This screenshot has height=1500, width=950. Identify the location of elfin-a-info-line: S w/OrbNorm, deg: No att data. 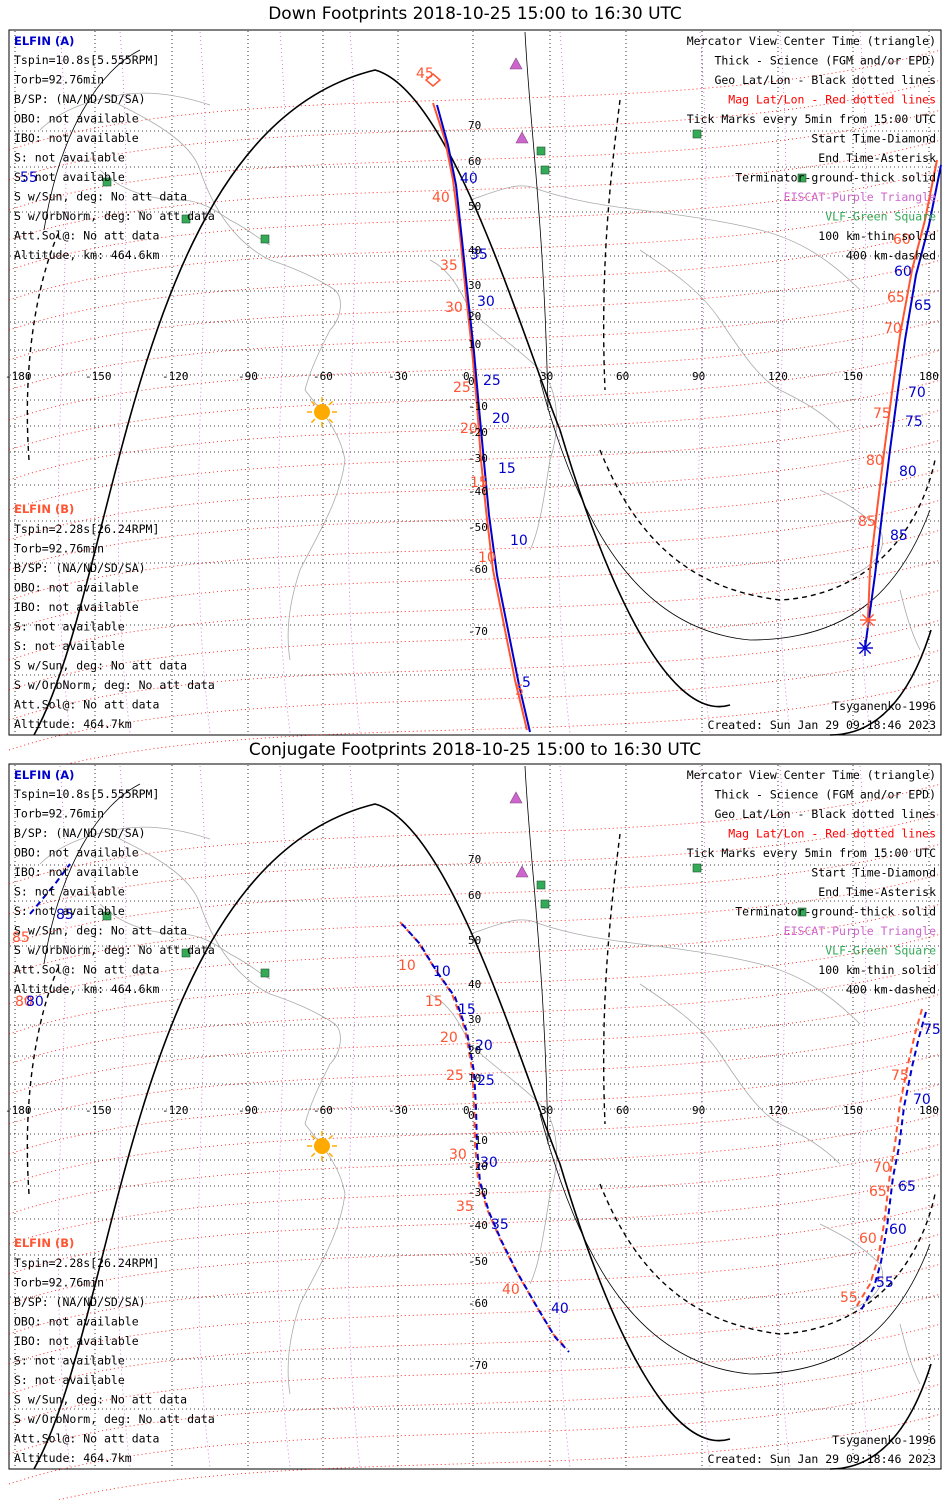
(114, 950).